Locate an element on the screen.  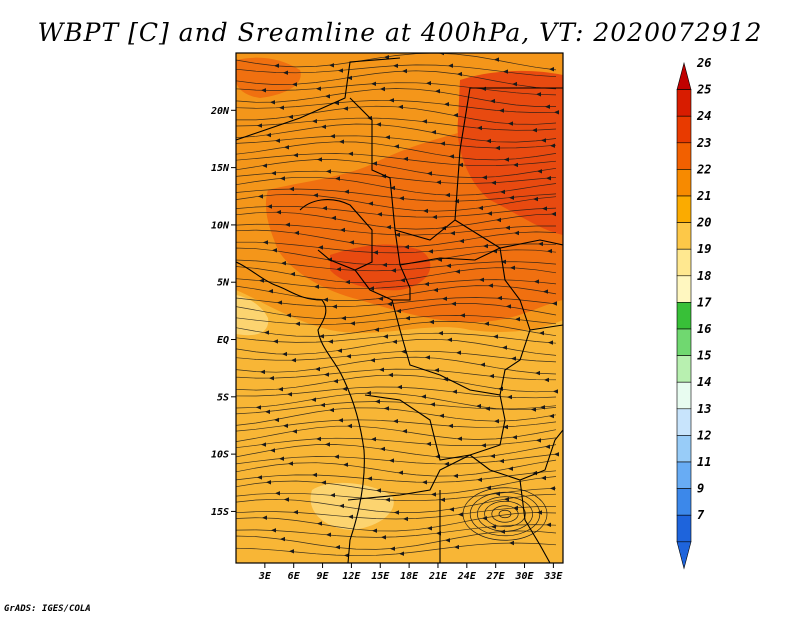
lat-tick-label: 5N is located at coordinates (223, 283).